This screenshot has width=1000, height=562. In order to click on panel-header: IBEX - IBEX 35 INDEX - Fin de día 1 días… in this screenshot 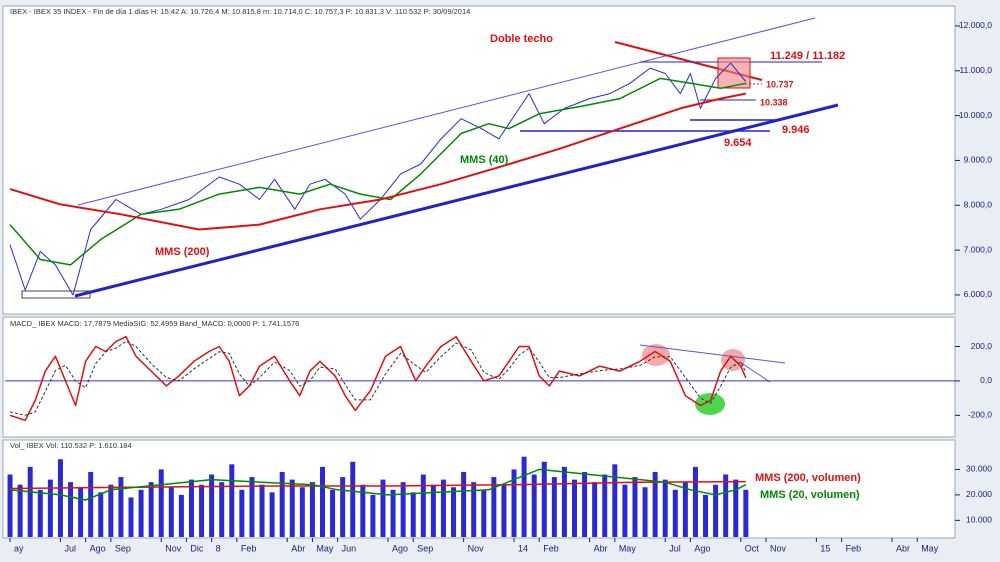, I will do `click(240, 11)`.